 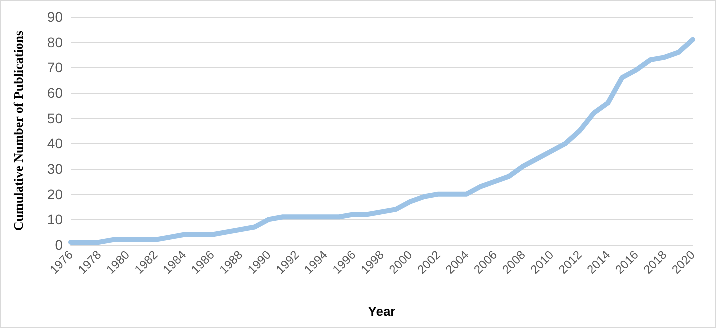 I want to click on y-axis-title: Cumulative Number of Publications, so click(x=18, y=131).